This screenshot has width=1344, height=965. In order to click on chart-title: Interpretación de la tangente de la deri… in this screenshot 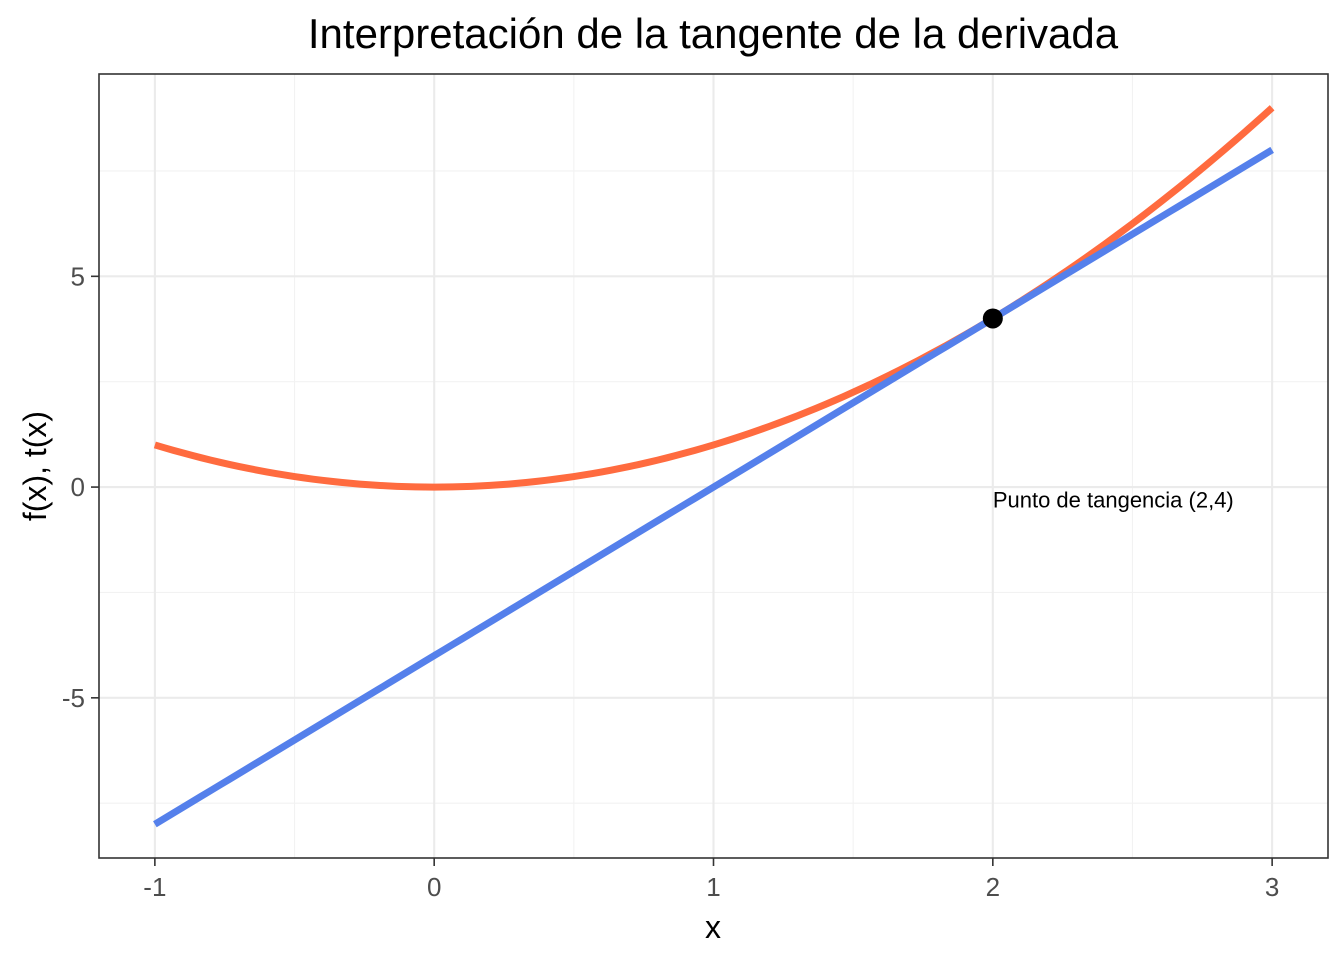, I will do `click(713, 33)`.